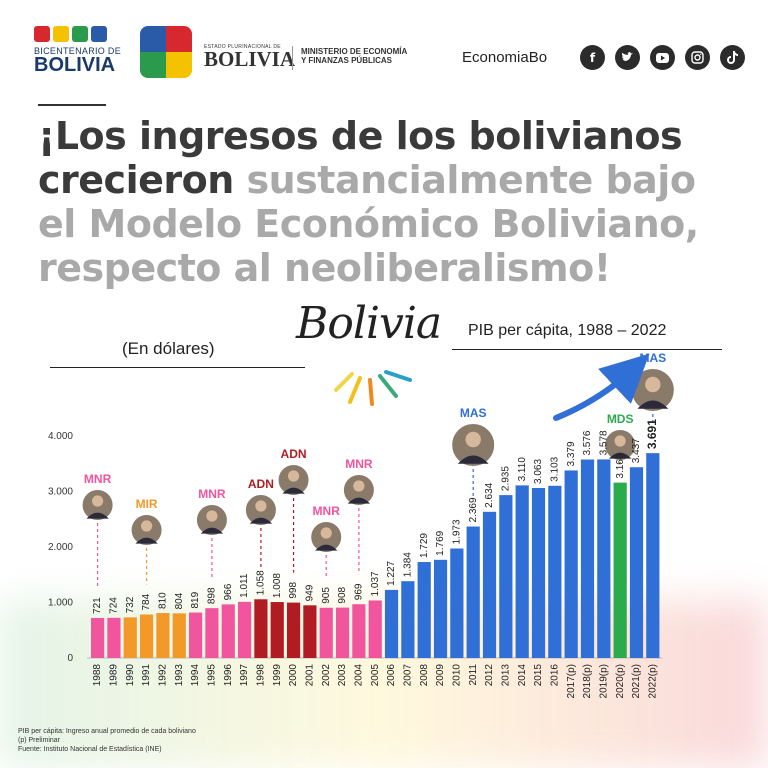 Image resolution: width=768 pixels, height=768 pixels. What do you see at coordinates (261, 582) in the screenshot?
I see `value-label: 1.058` at bounding box center [261, 582].